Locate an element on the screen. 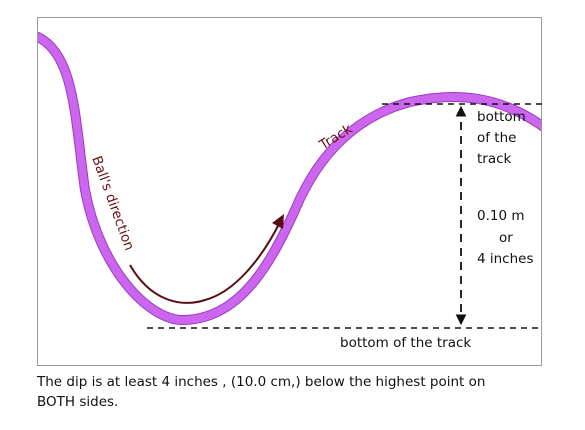 This screenshot has height=430, width=585. ball-direction-arrowhead is located at coordinates (278, 221).